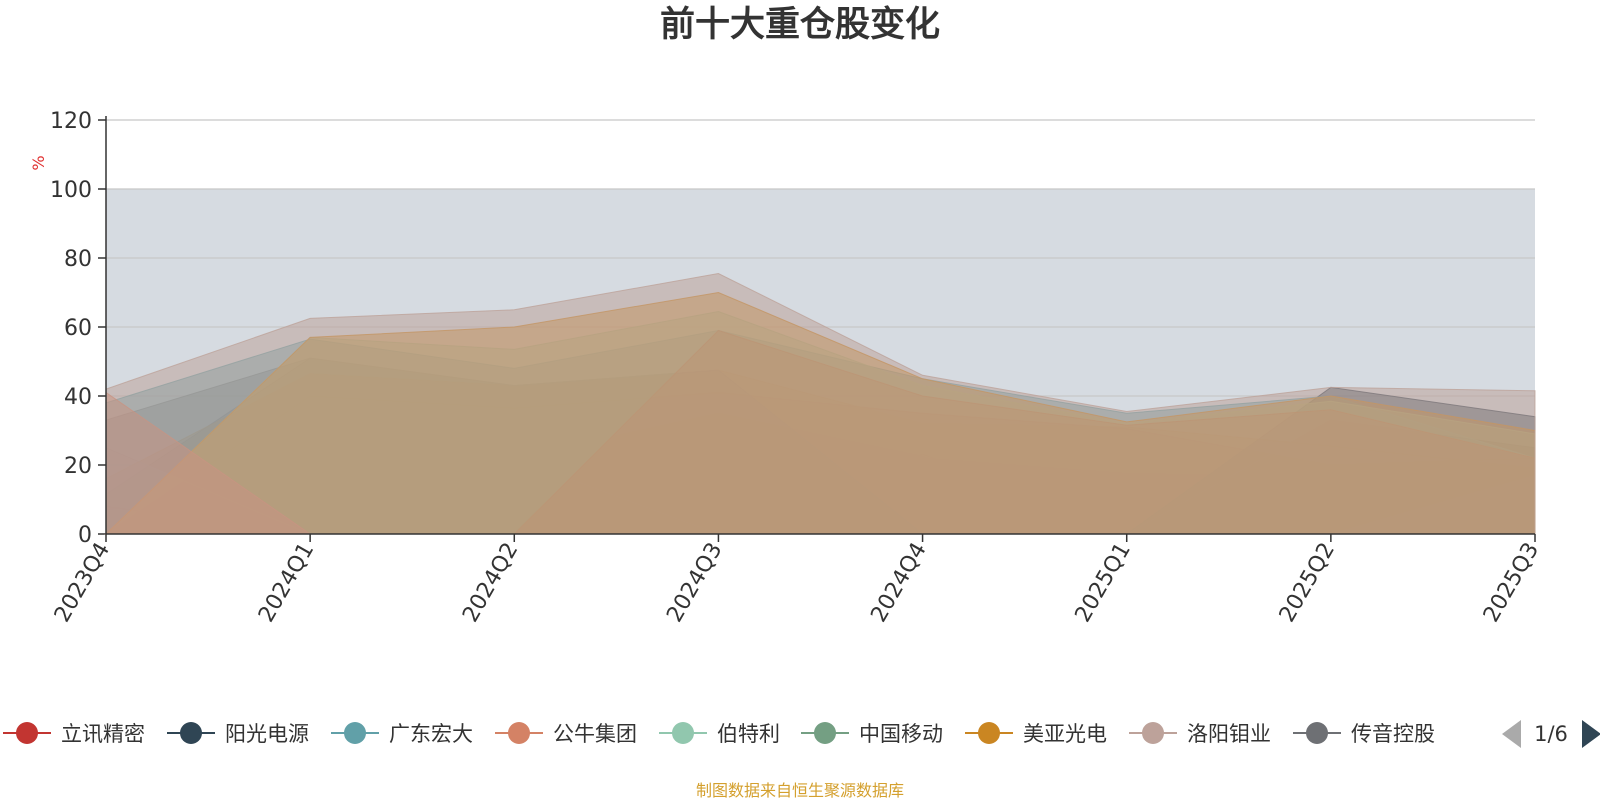 This screenshot has width=1600, height=800. I want to click on legend-items: 立讯精密 阳光电源 广东宏大 公牛集团 伯特利 中国移动 美亚光电 洛阳钼业 传音控股, so click(719, 734).